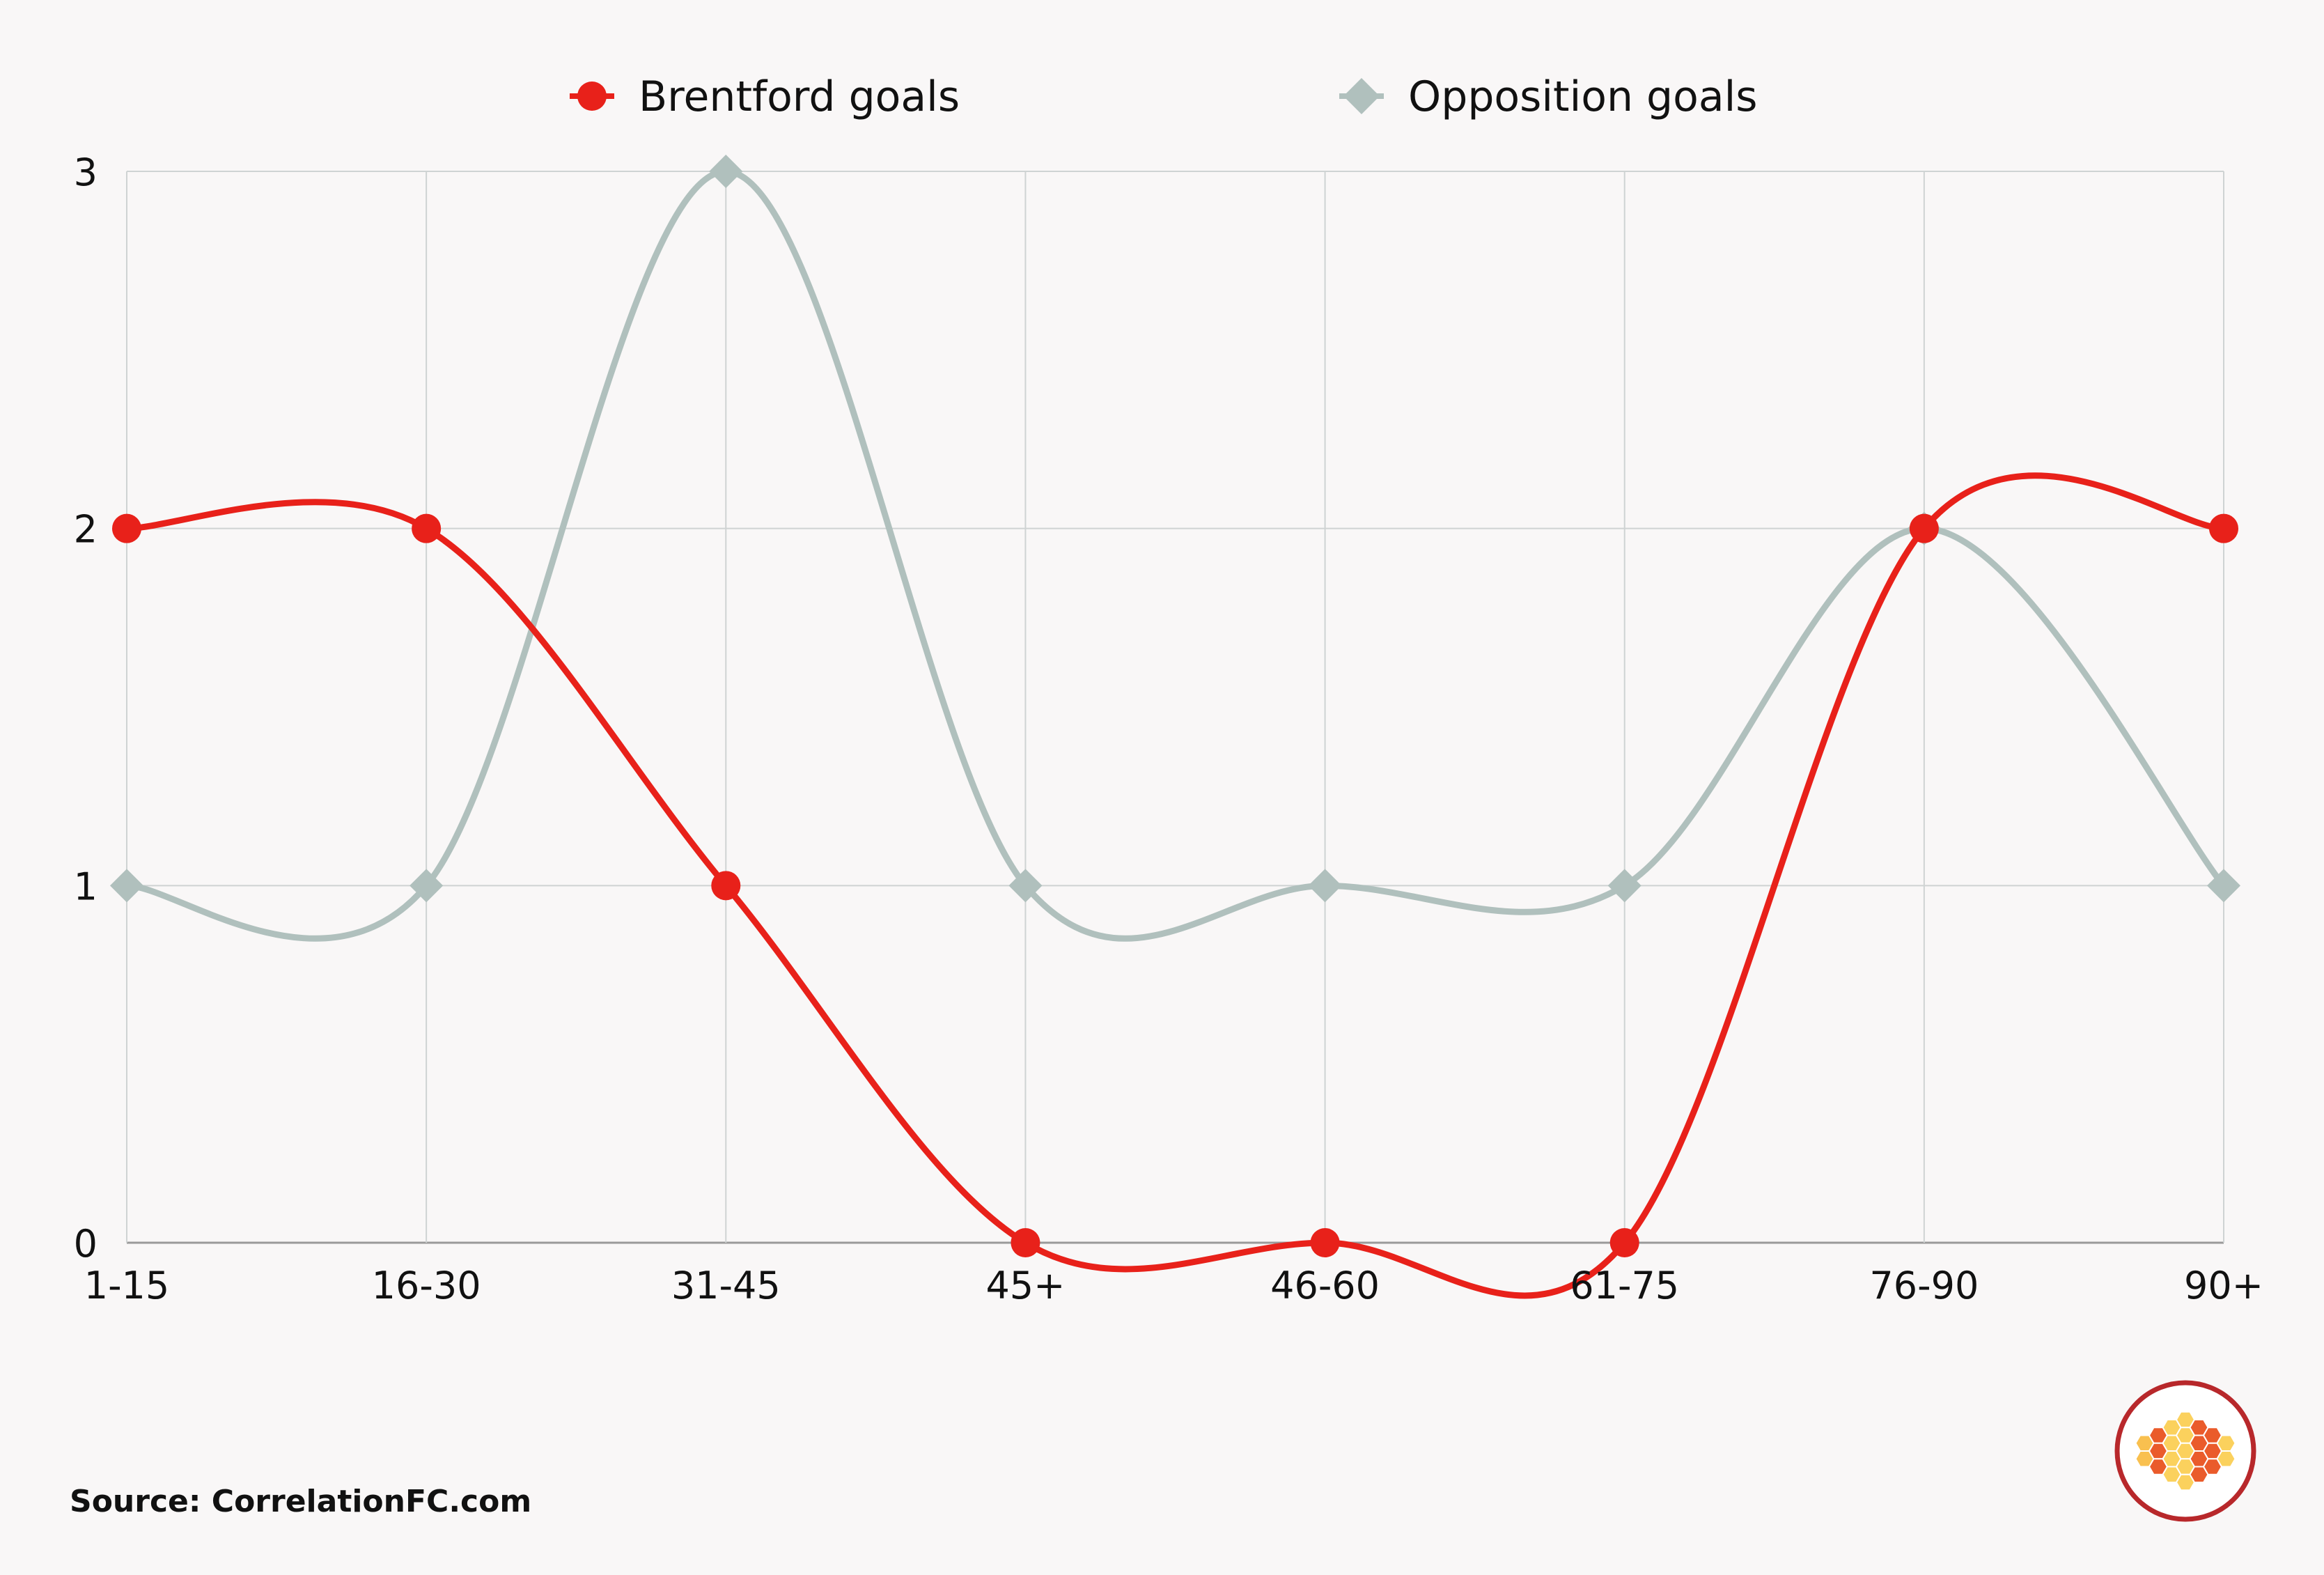 This screenshot has height=1575, width=2324. I want to click on x-tick-labels: 1-15 16-30 31-45 45+ 46-60 61-75 76-90 90+, so click(1173, 1286).